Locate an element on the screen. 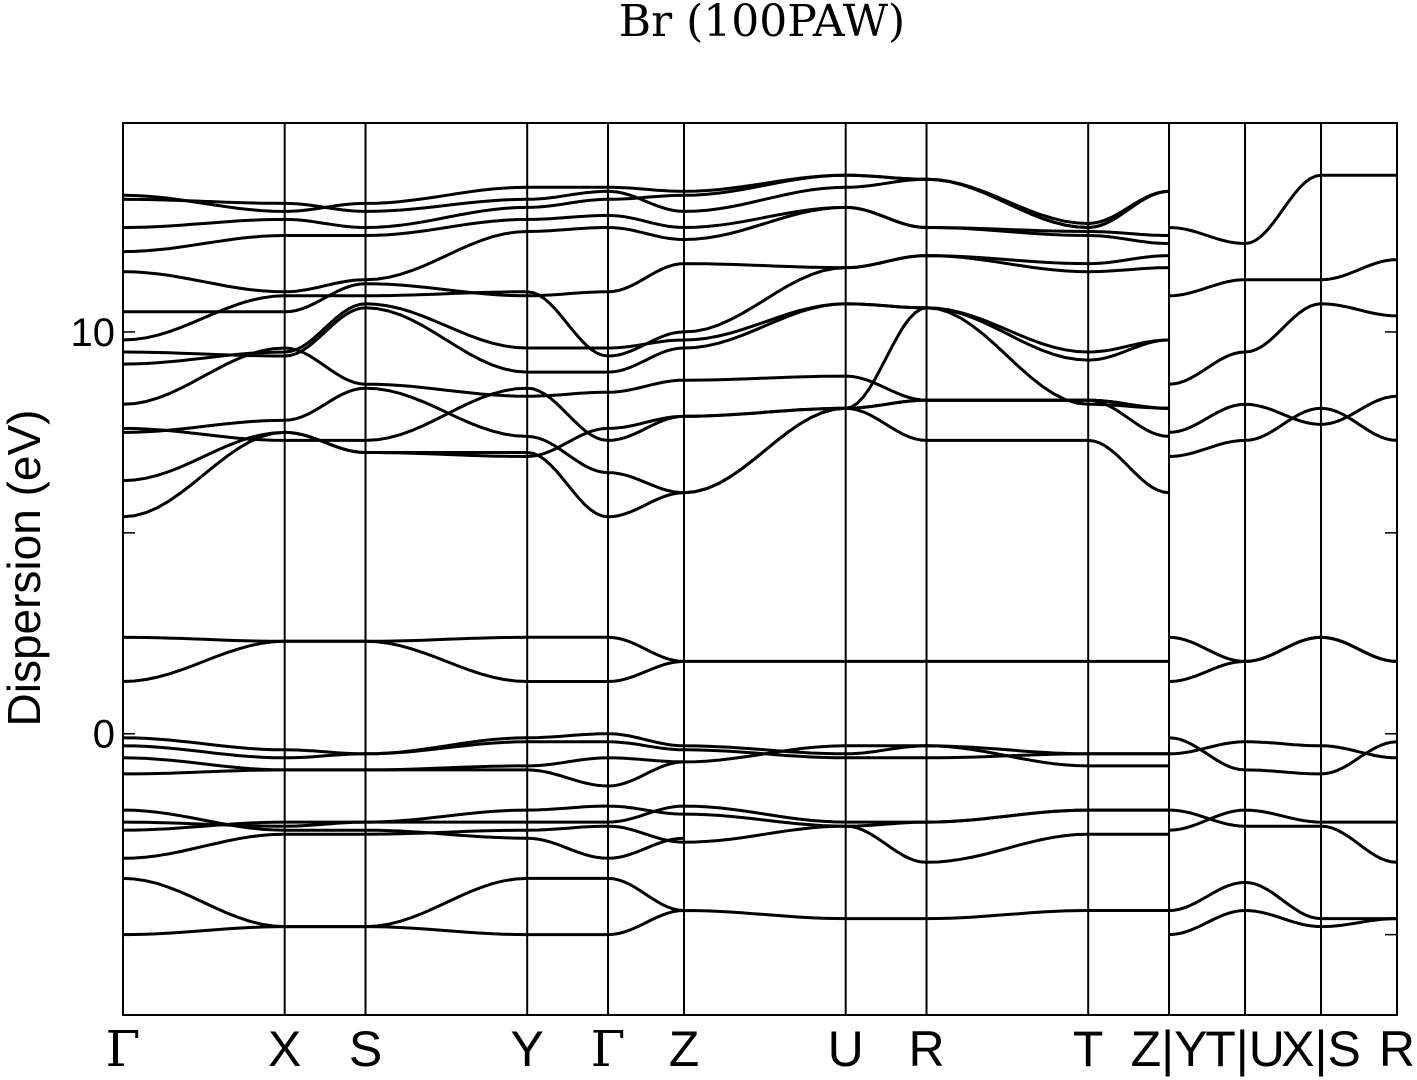 The image size is (1417, 1080). kpath-label-5: Z is located at coordinates (684, 1049).